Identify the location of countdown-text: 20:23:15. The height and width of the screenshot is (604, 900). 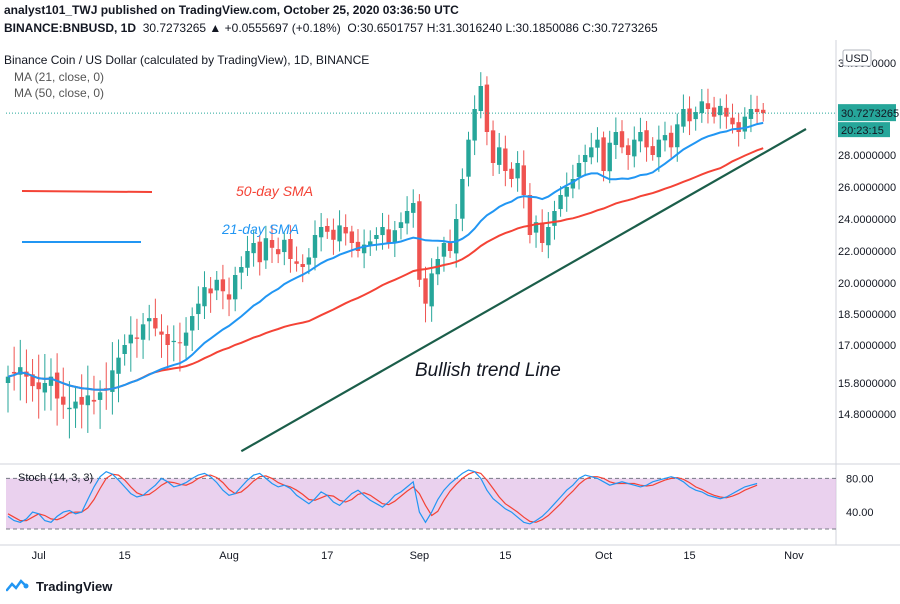
(862, 131).